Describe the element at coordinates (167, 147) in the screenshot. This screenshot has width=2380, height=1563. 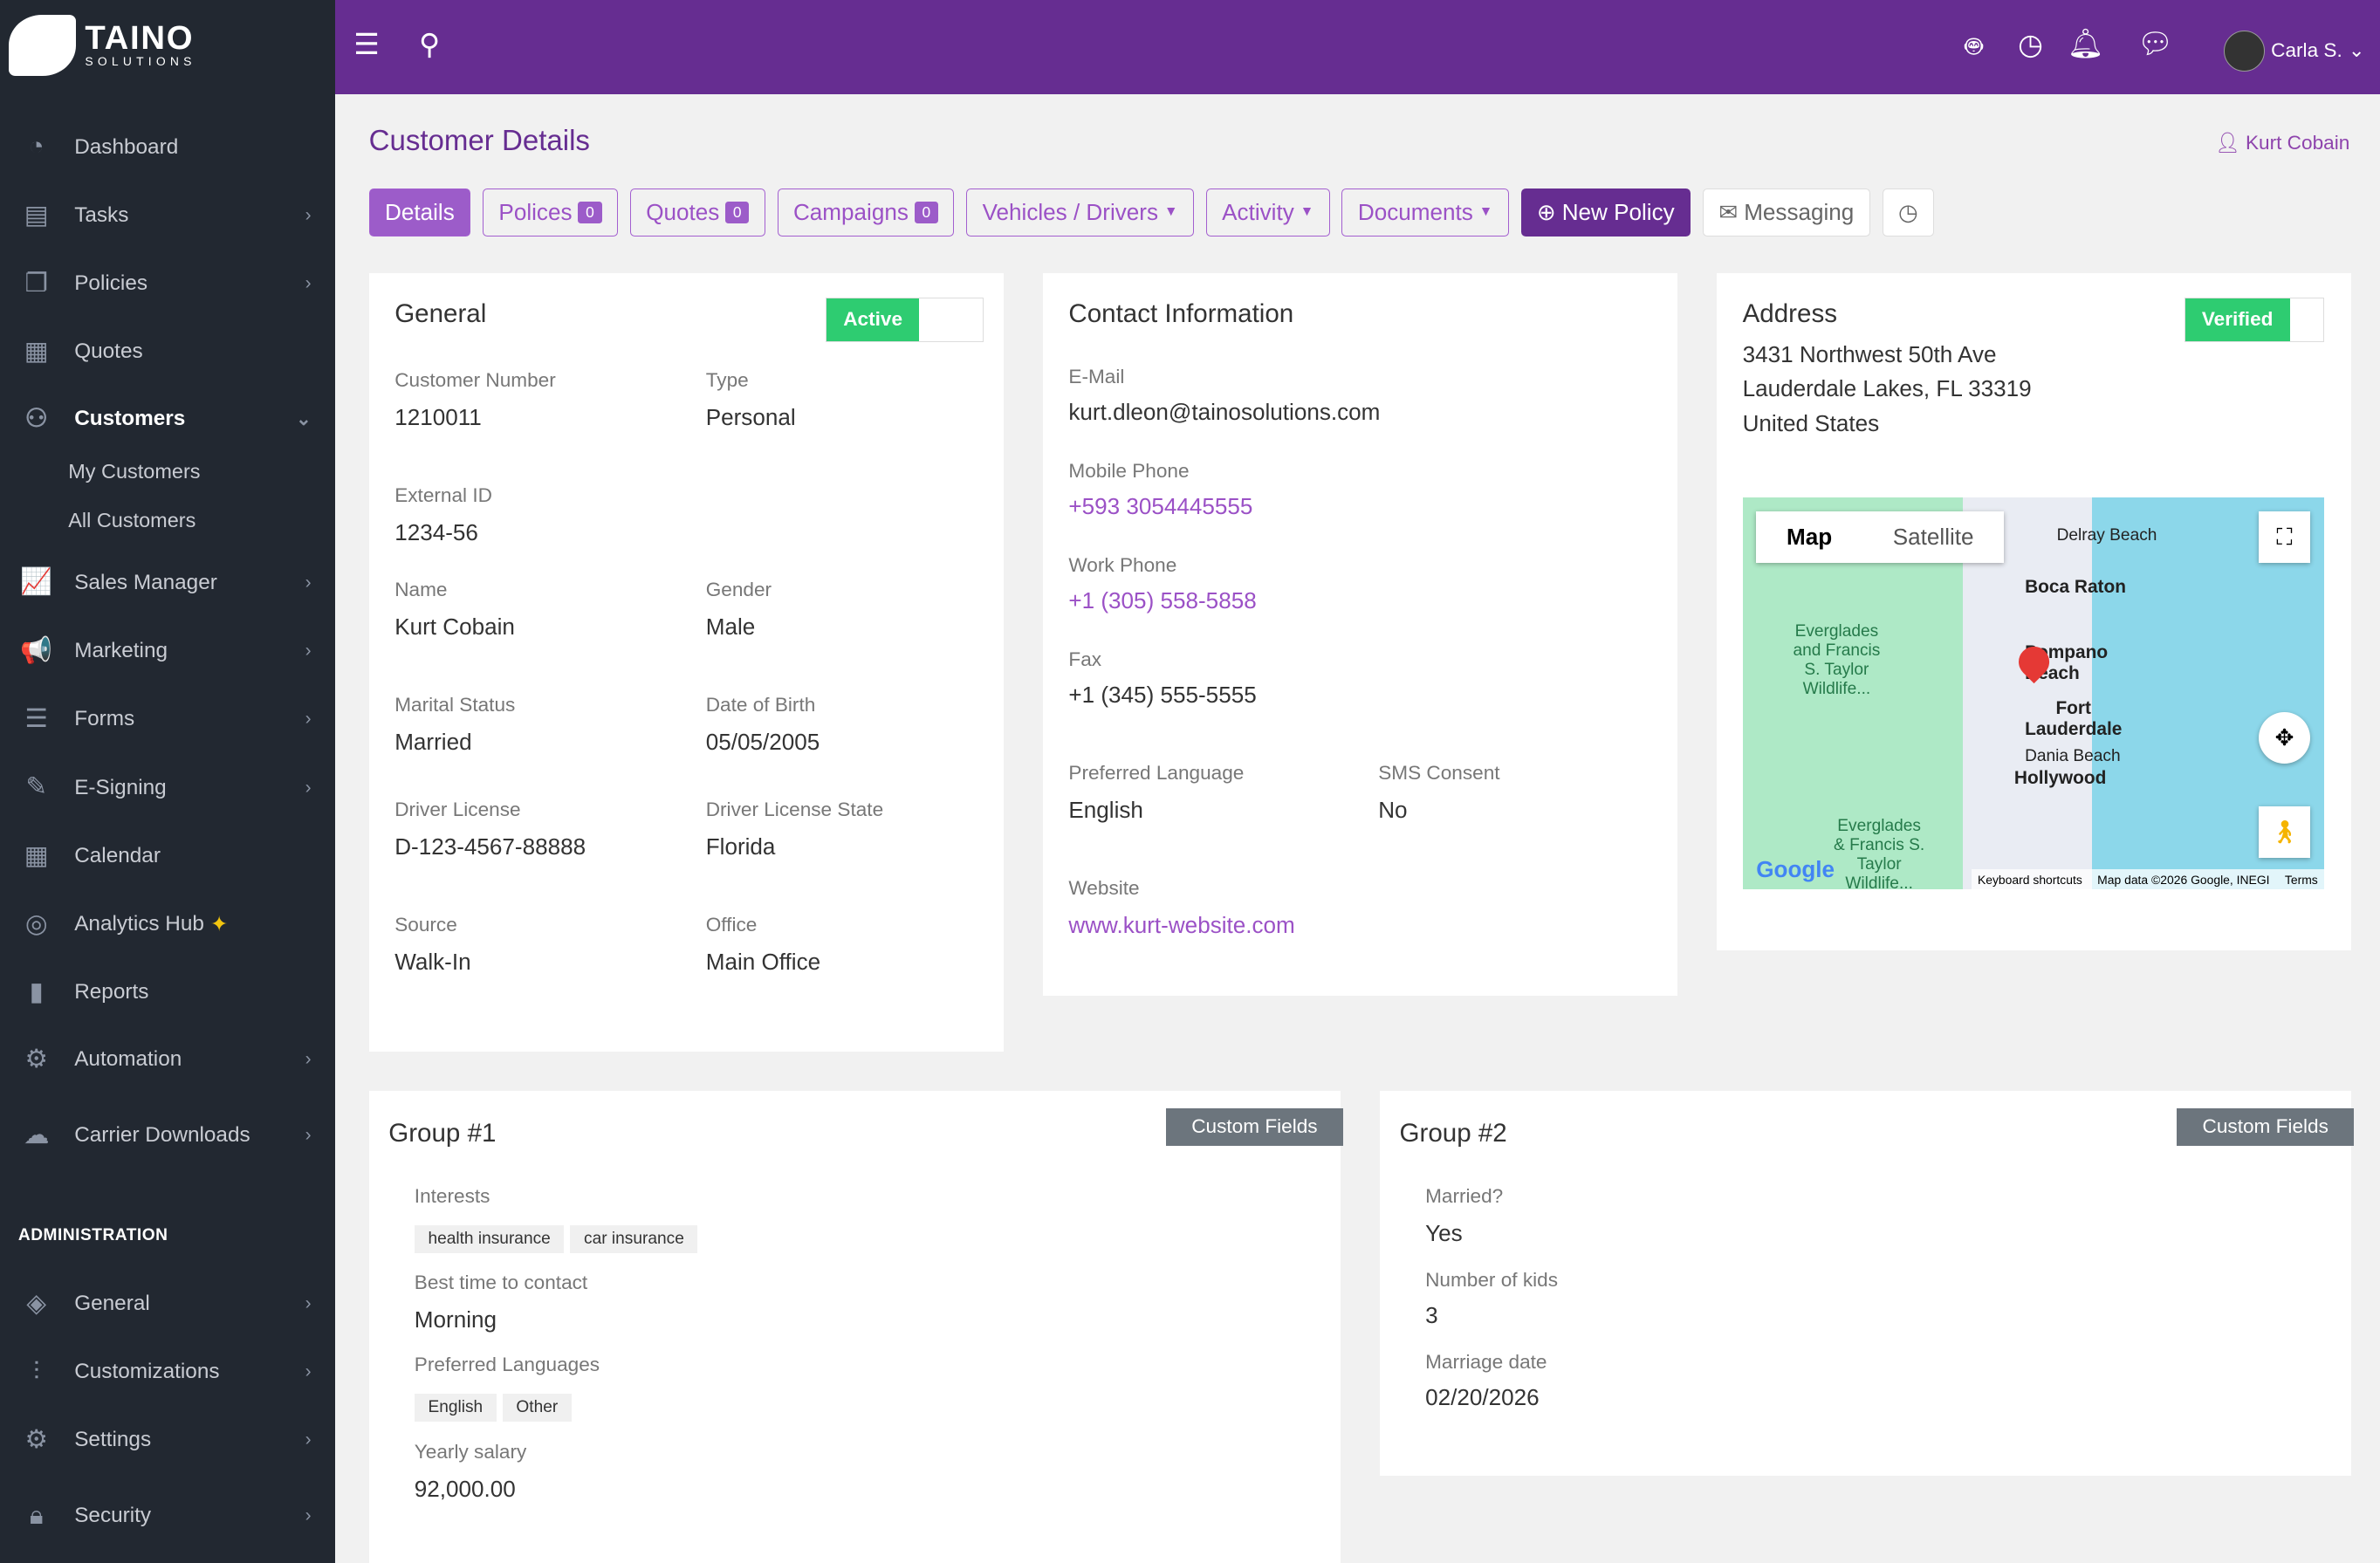
I see `sidebar-item-dashboard: ◔ Dashboard` at that location.